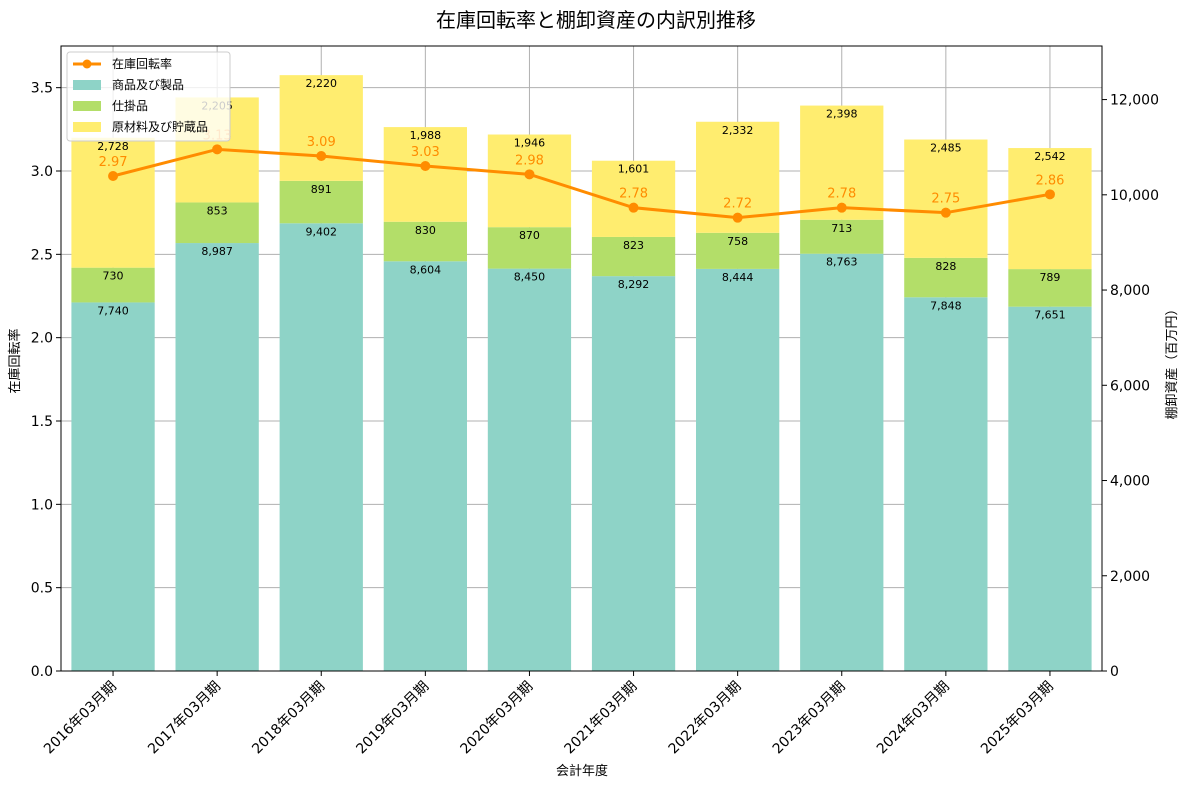  Describe the element at coordinates (160, 127) in the screenshot. I see `legend-label: 原材料及び貯蔵品` at that location.